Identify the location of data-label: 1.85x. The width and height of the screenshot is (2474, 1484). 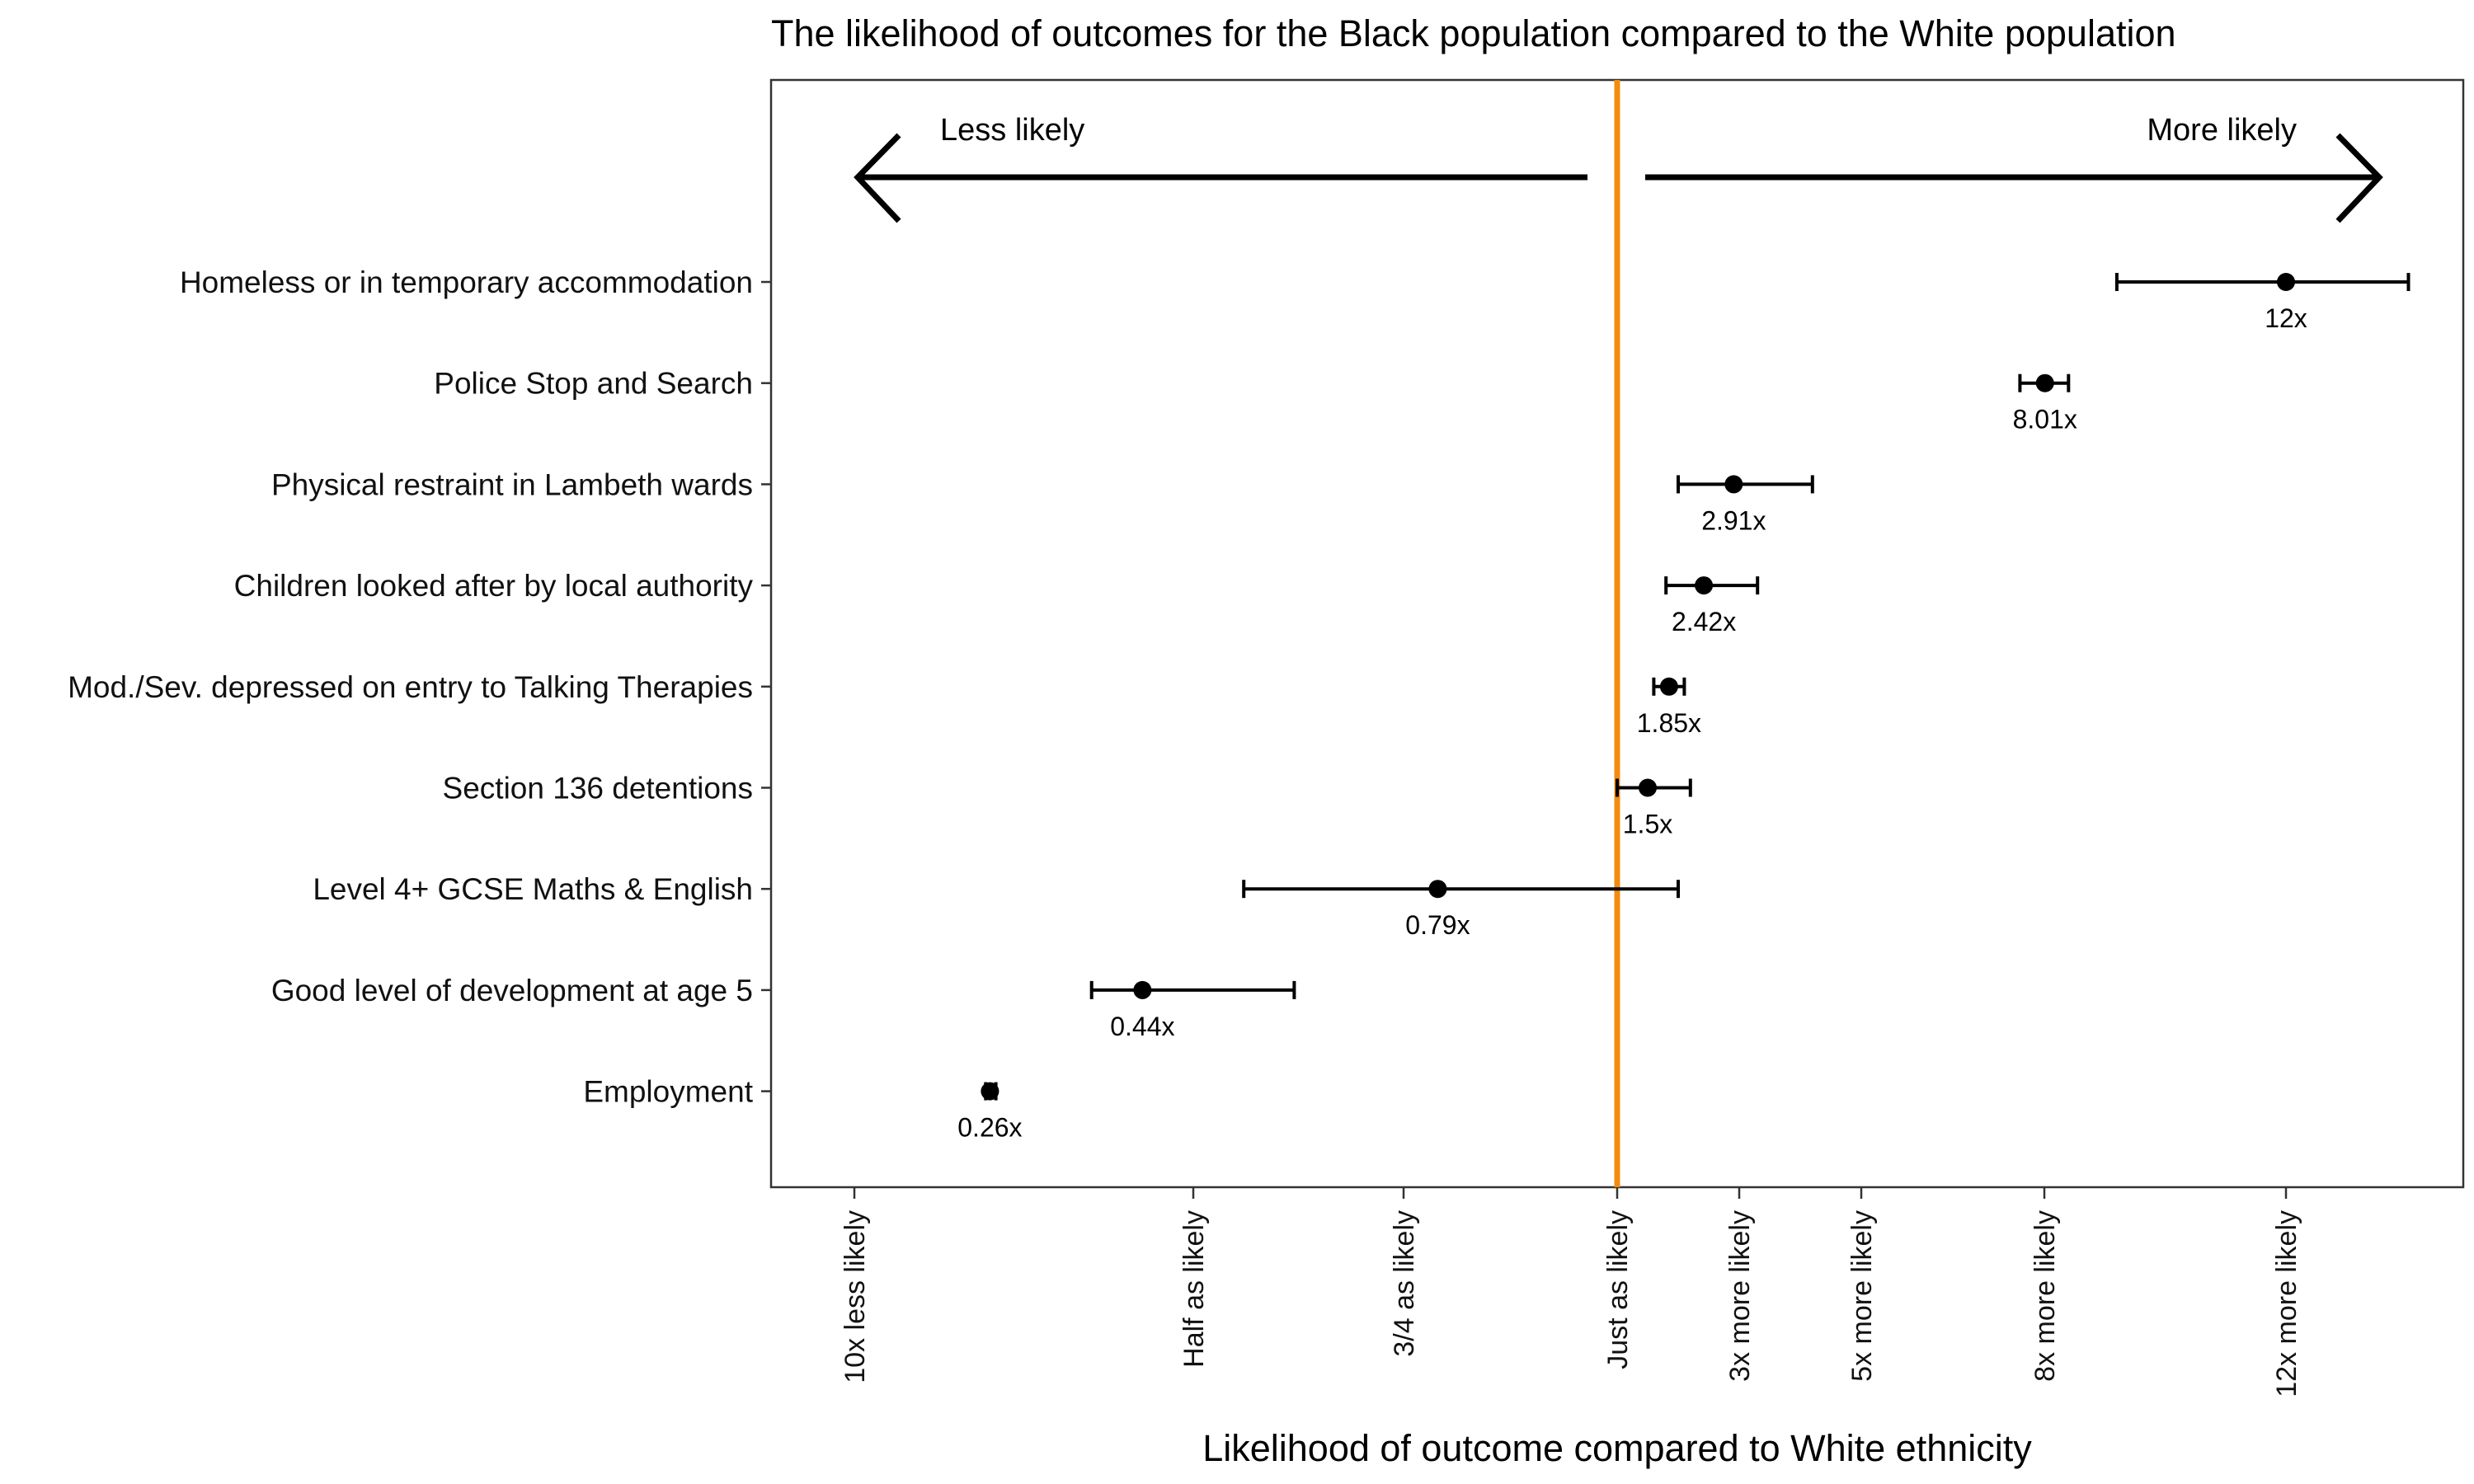
(1669, 723).